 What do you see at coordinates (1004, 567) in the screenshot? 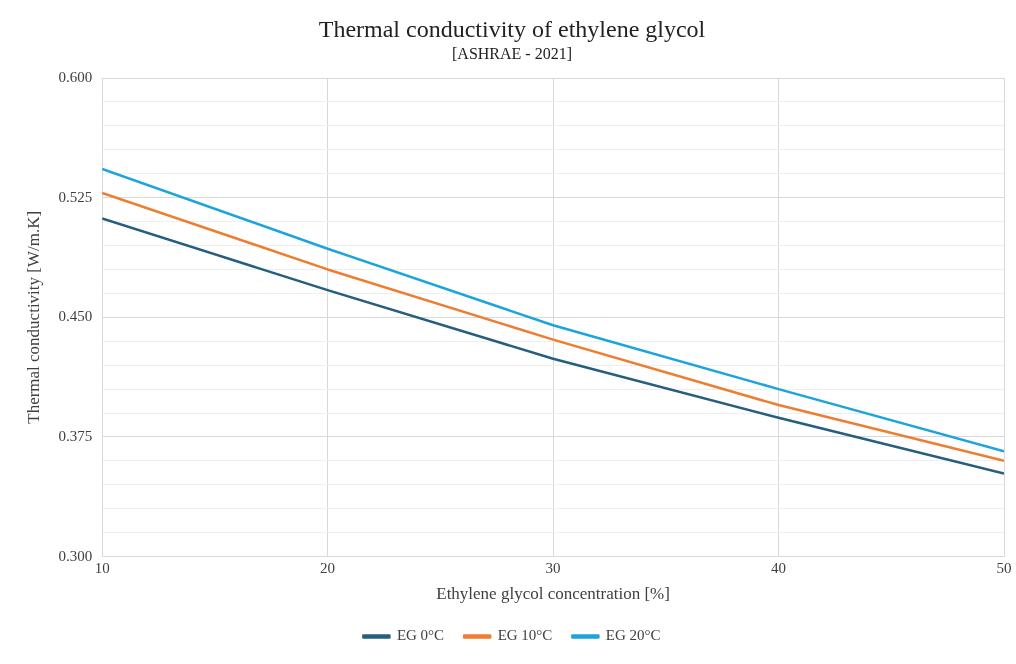
I see `x-tick-label: 50` at bounding box center [1004, 567].